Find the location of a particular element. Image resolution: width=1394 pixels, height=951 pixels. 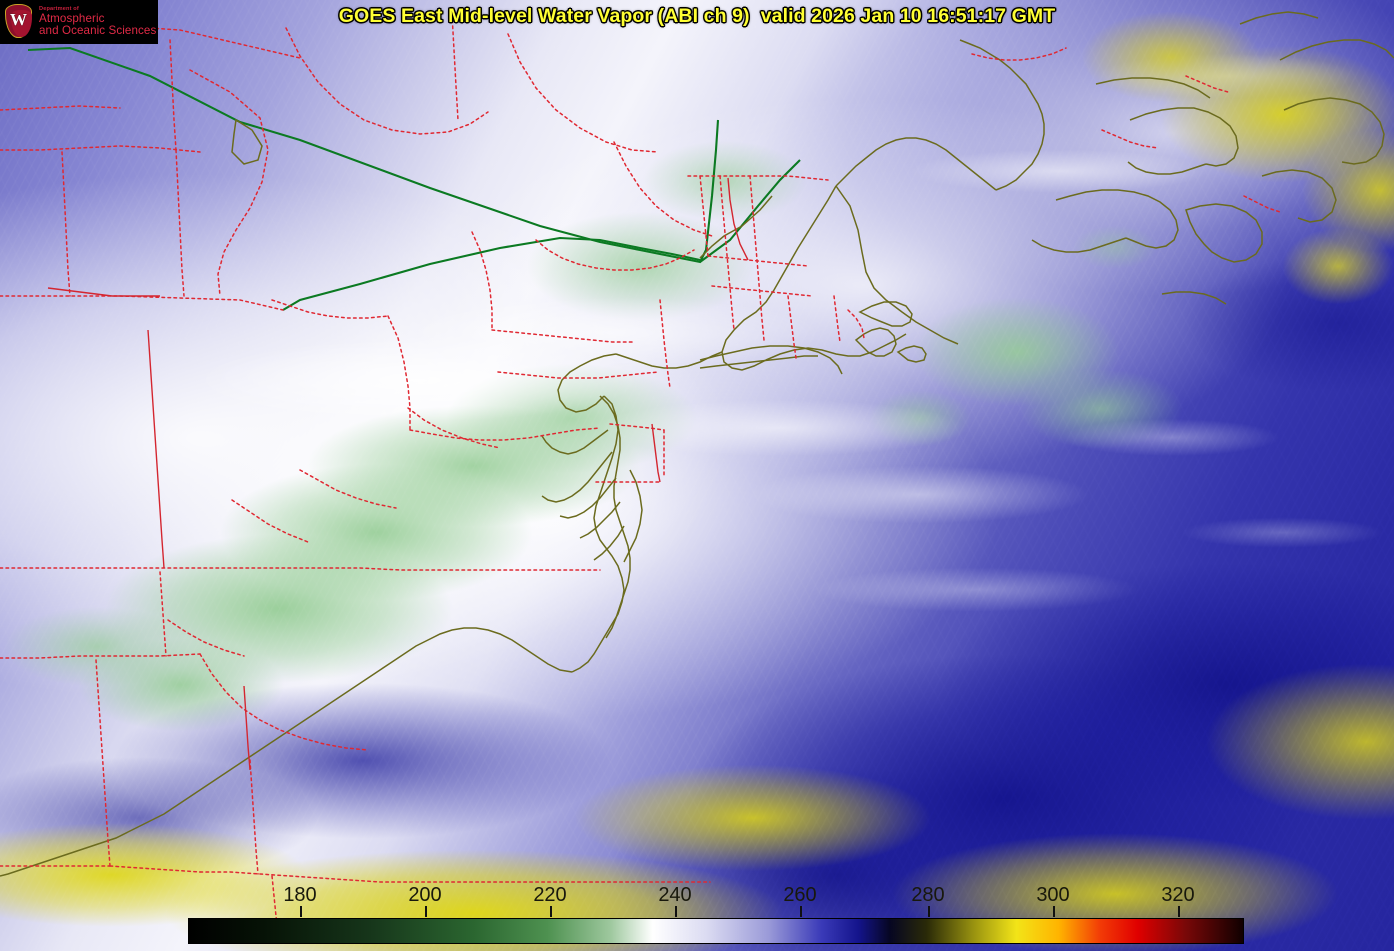

crest-letter-w: W is located at coordinates (18, 19).